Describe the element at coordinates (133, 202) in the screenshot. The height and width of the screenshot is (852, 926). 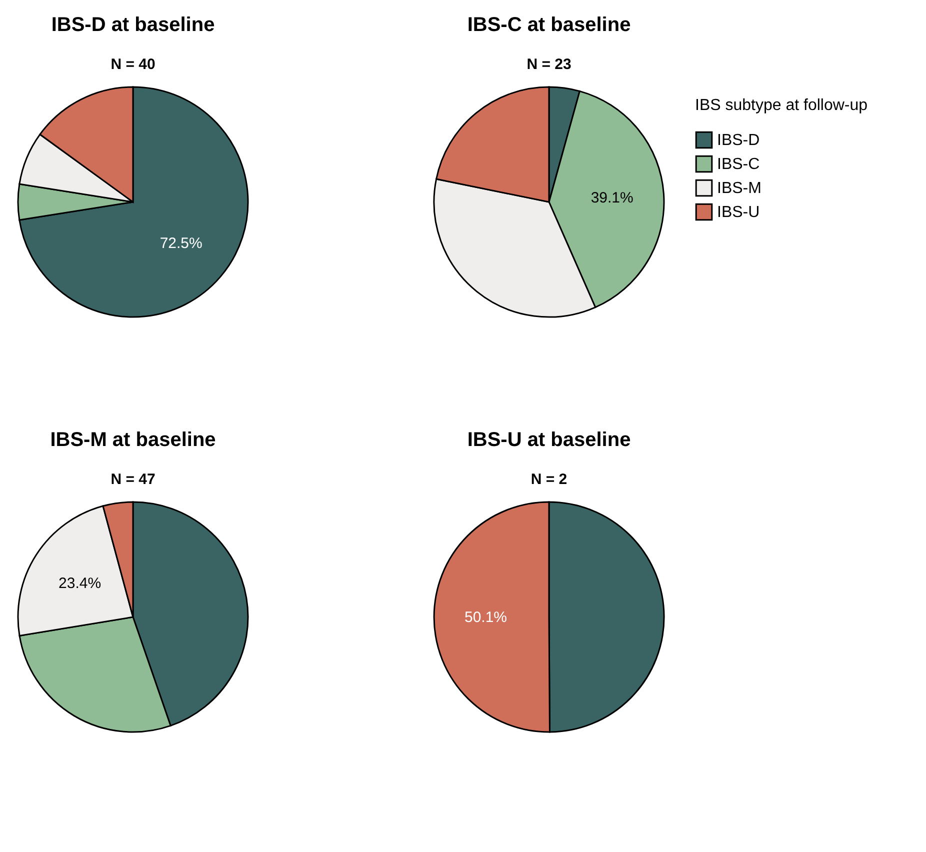
I see `pie-slice` at that location.